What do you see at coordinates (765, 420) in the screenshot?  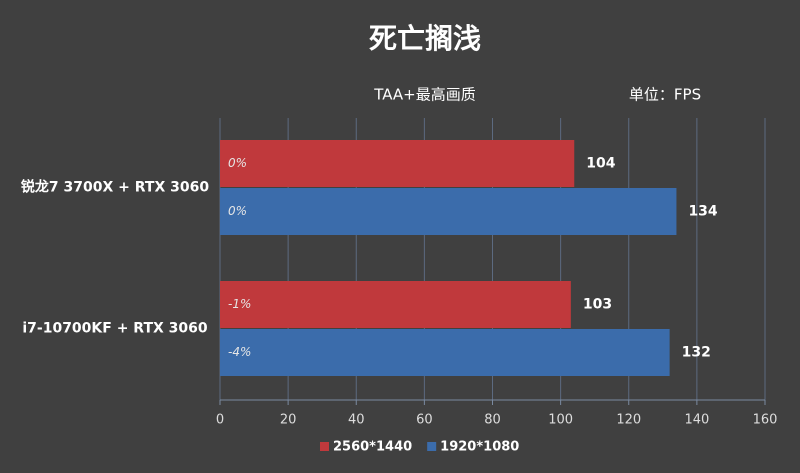 I see `x-tick-label: 160` at bounding box center [765, 420].